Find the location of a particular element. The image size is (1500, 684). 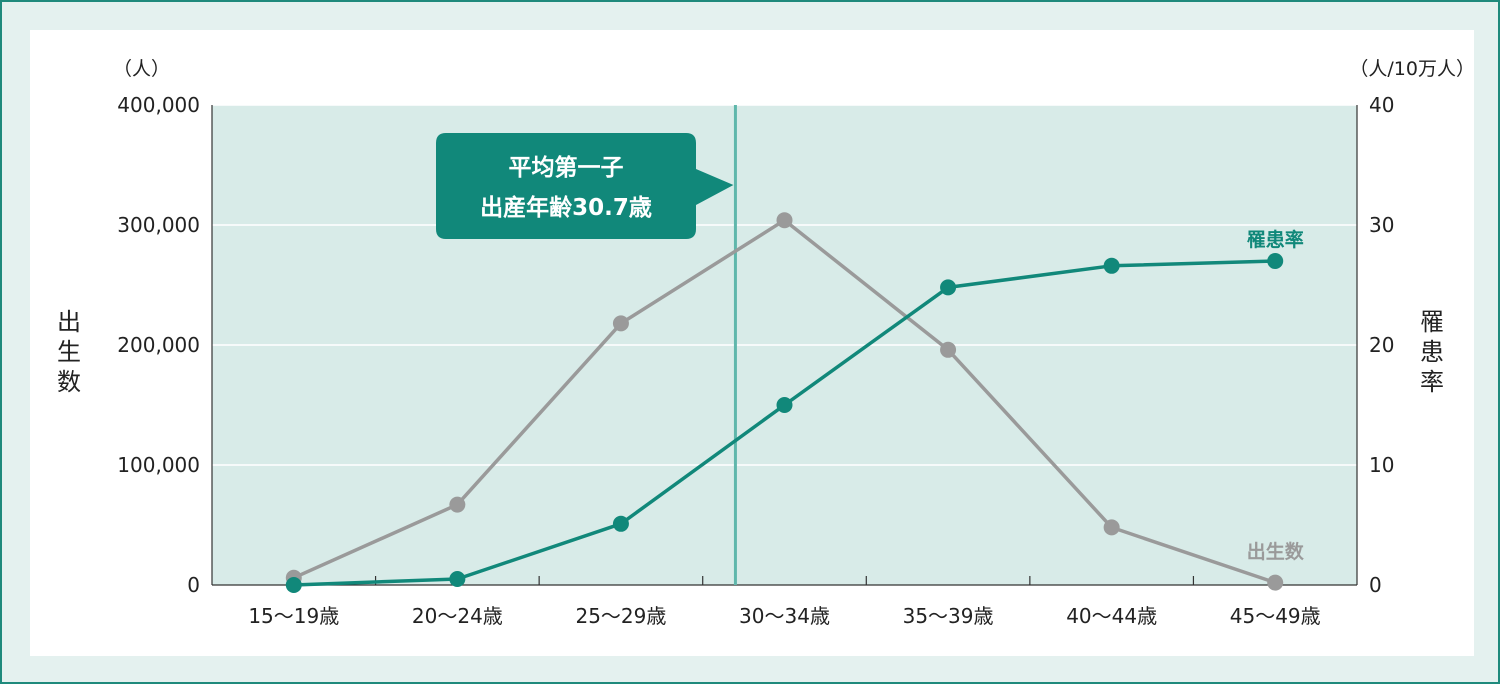

left-axis-ticks: 0 100,000 200,000 300,000 400,000 is located at coordinates (158, 345).